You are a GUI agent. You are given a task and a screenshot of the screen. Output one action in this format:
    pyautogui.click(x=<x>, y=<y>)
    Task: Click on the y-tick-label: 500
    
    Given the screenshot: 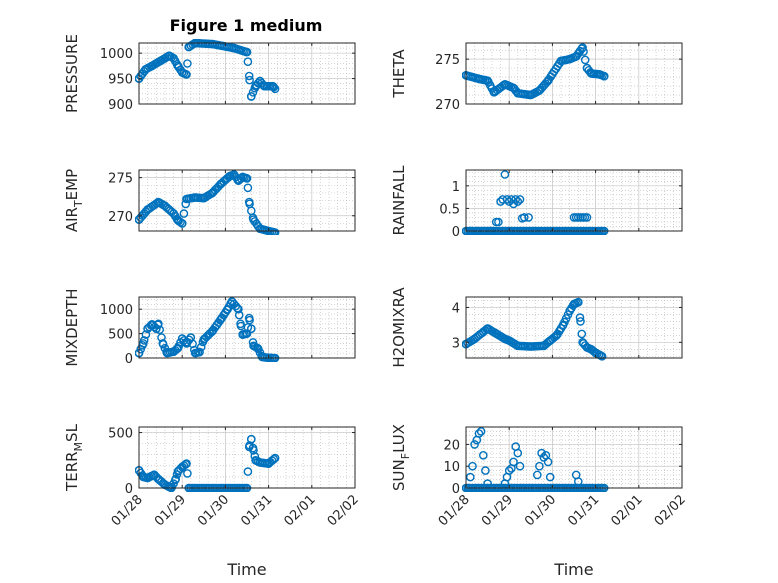 What is the action you would take?
    pyautogui.click(x=120, y=434)
    